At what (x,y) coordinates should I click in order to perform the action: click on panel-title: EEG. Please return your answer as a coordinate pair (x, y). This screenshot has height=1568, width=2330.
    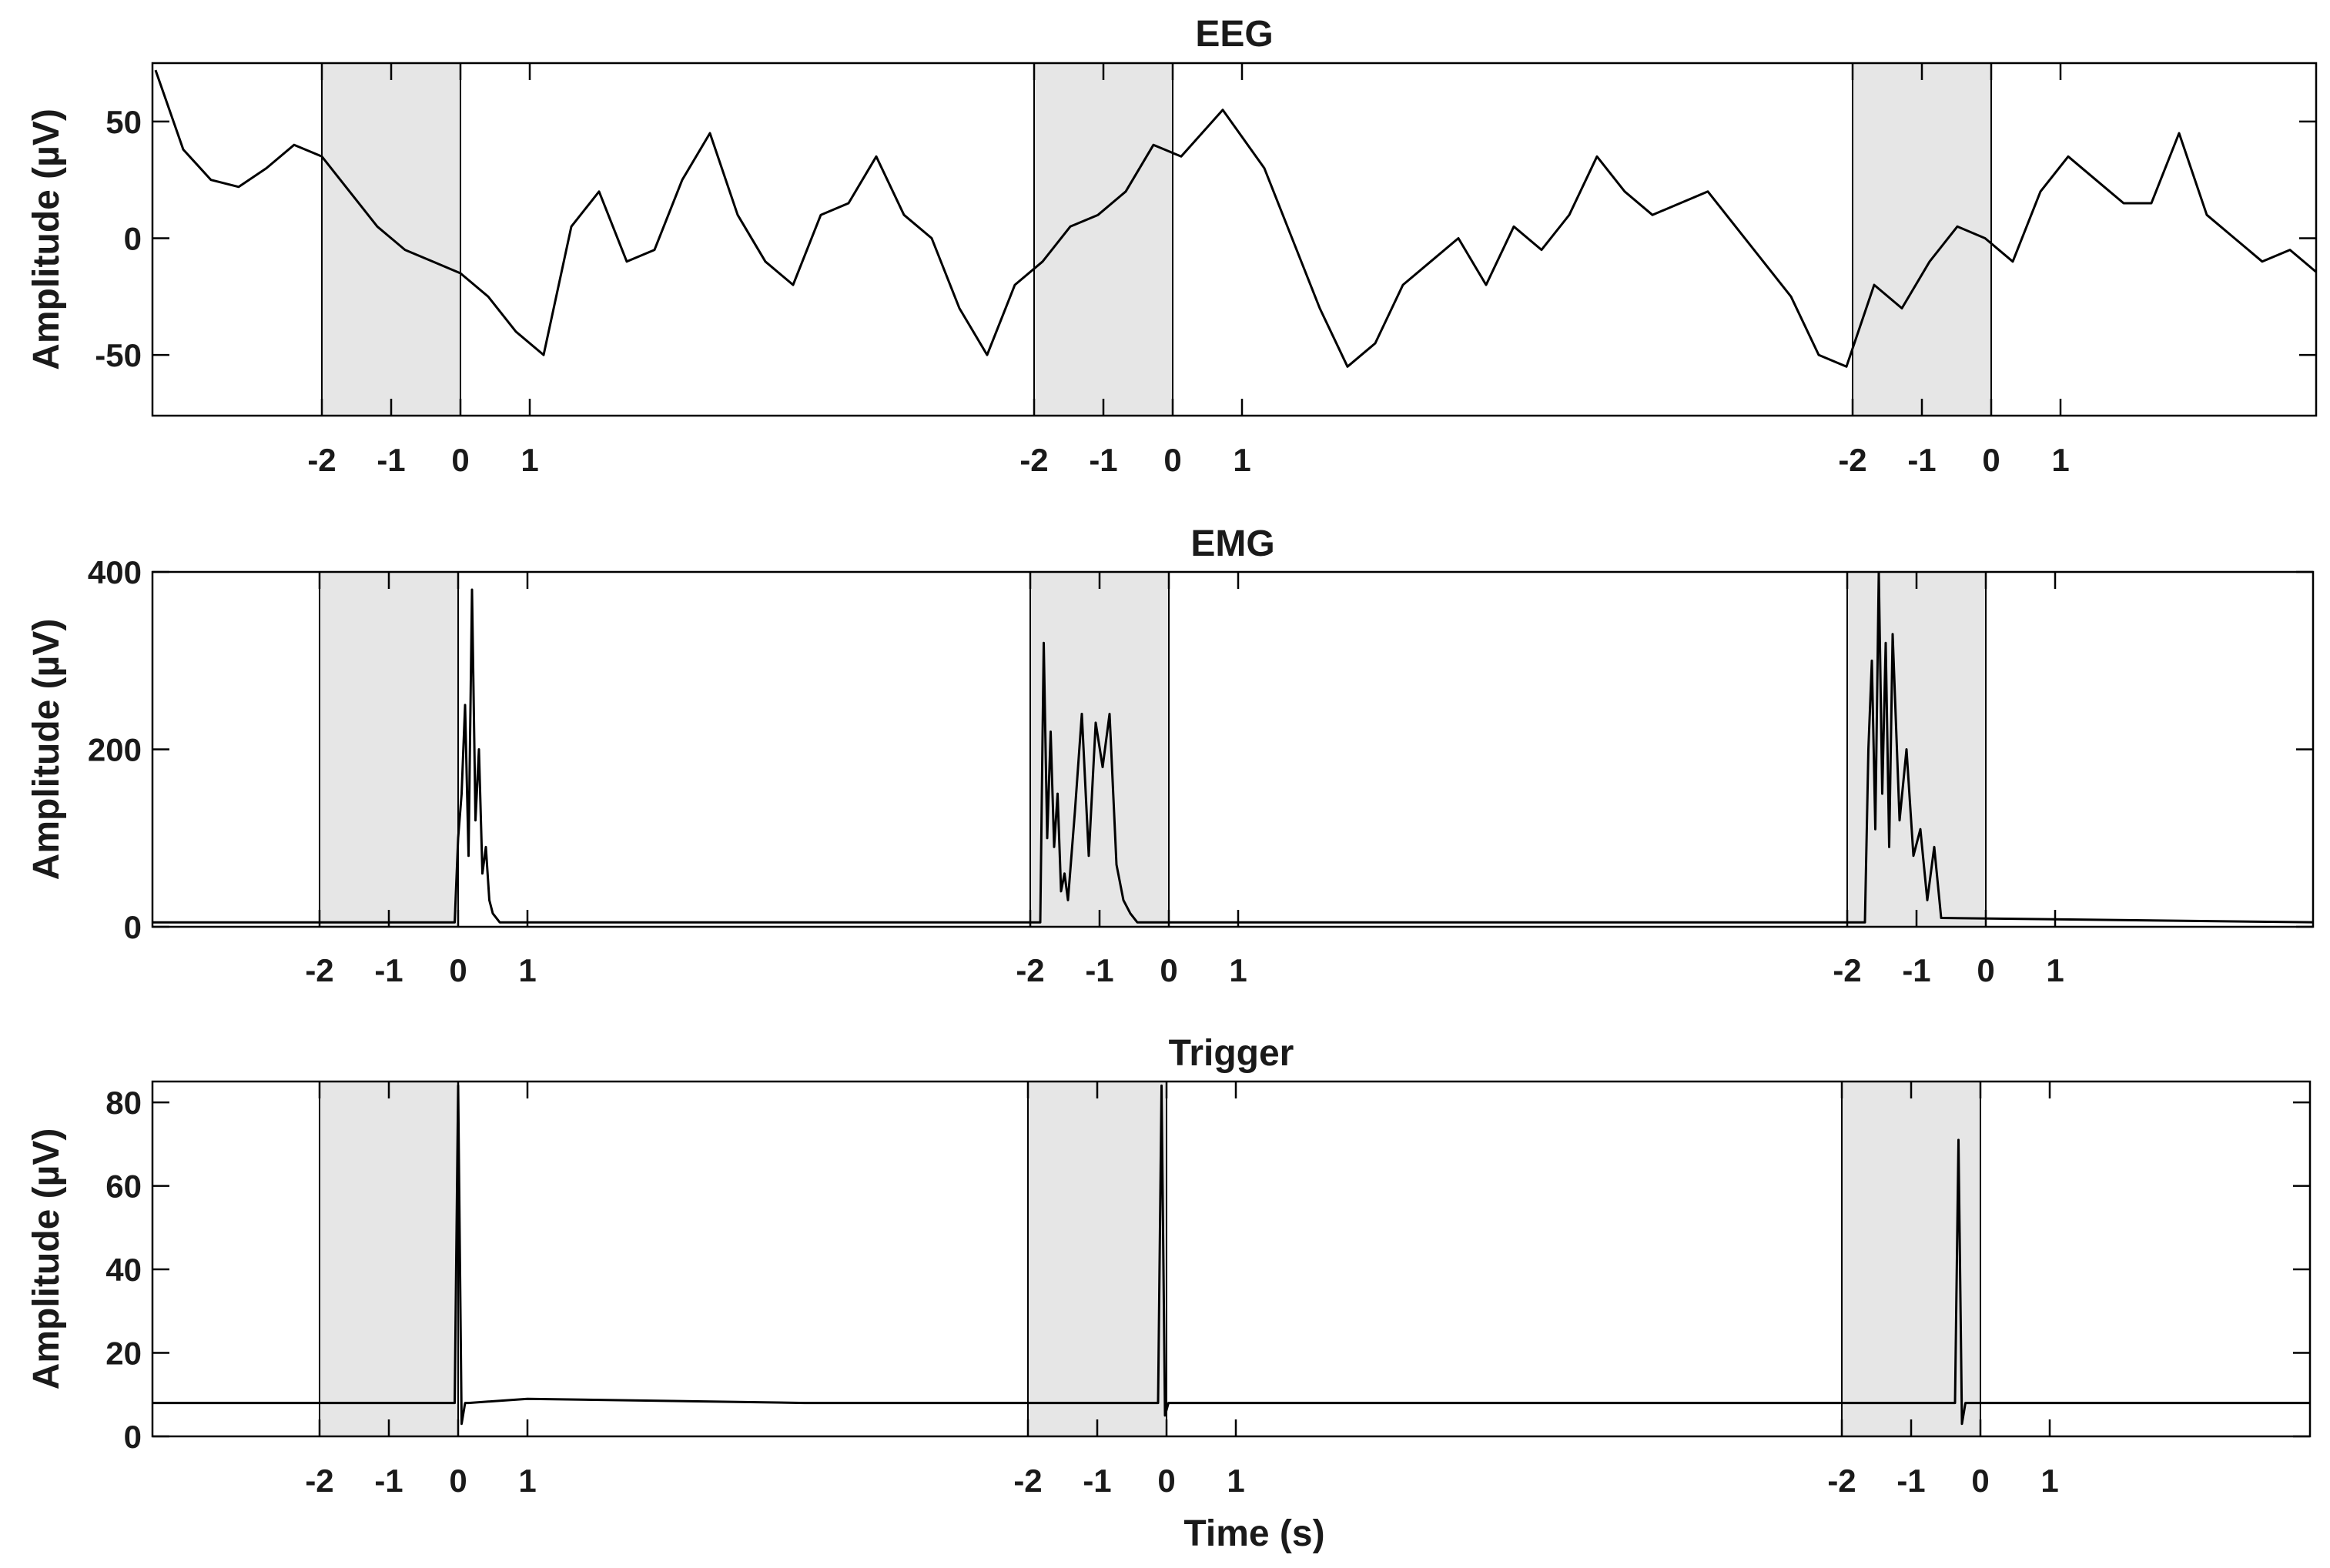
    Looking at the image, I should click on (1234, 34).